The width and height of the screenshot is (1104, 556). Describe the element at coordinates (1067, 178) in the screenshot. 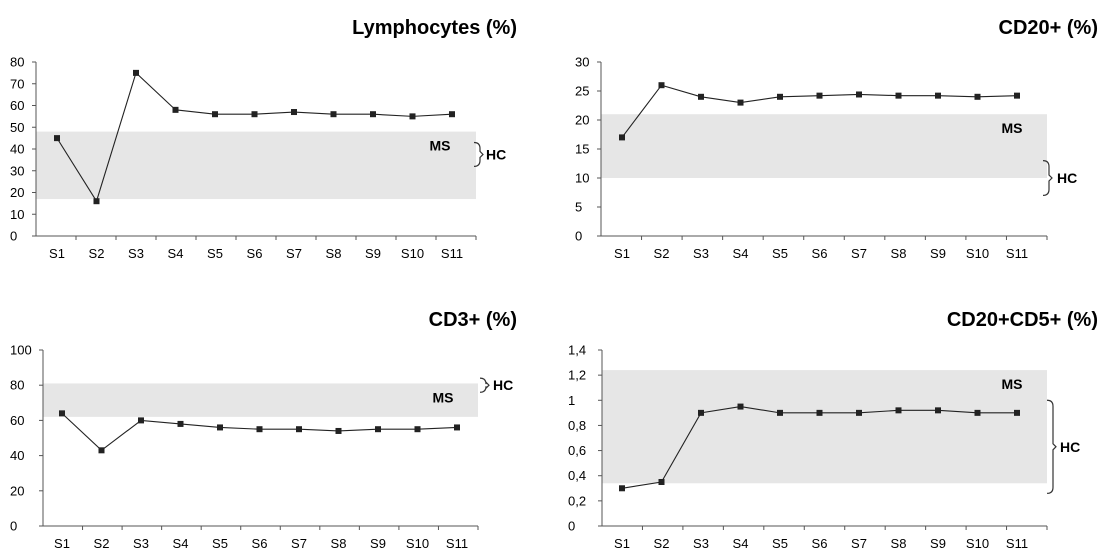

I see `hc-bracket-label: HC` at that location.